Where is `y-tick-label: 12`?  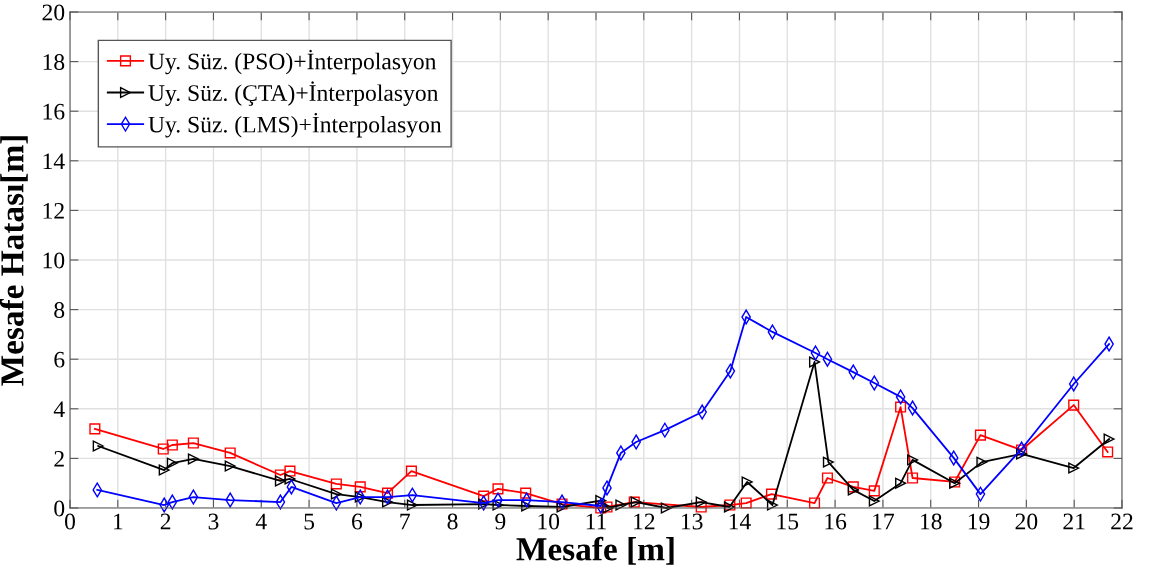
y-tick-label: 12 is located at coordinates (53, 210).